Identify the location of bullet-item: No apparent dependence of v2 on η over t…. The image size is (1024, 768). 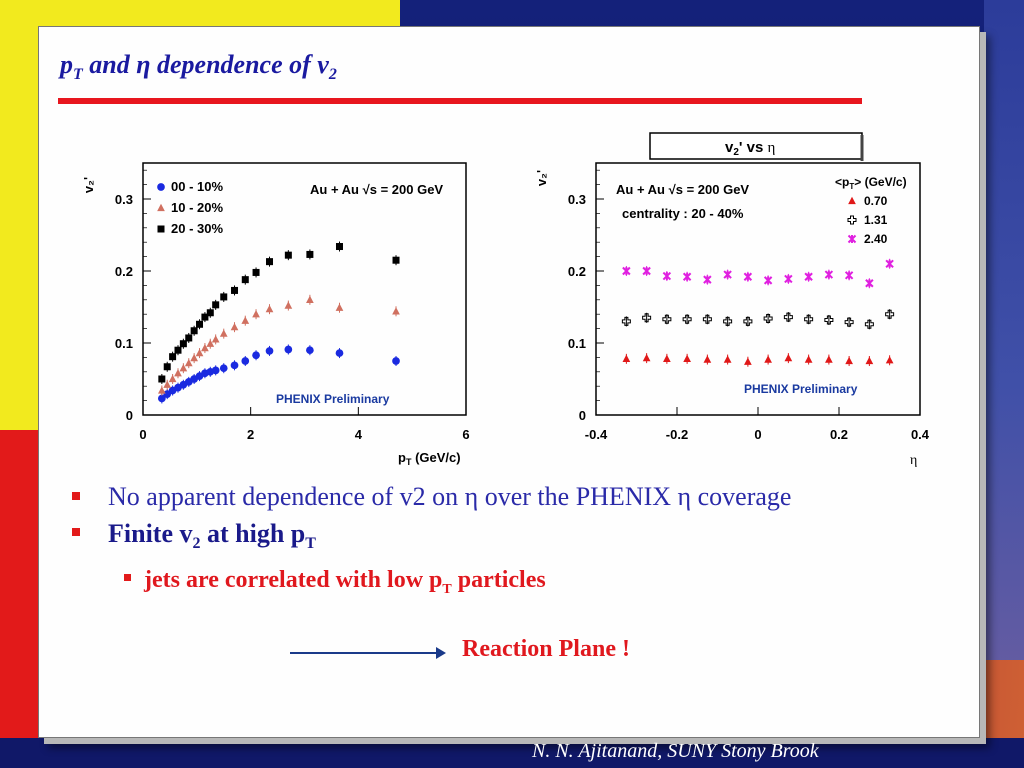
(502, 497).